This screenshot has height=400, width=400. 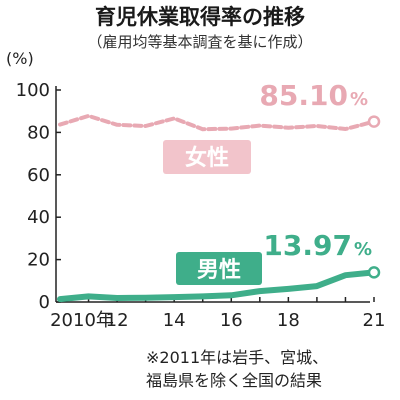 I want to click on series-label-female: 女性, so click(x=207, y=157).